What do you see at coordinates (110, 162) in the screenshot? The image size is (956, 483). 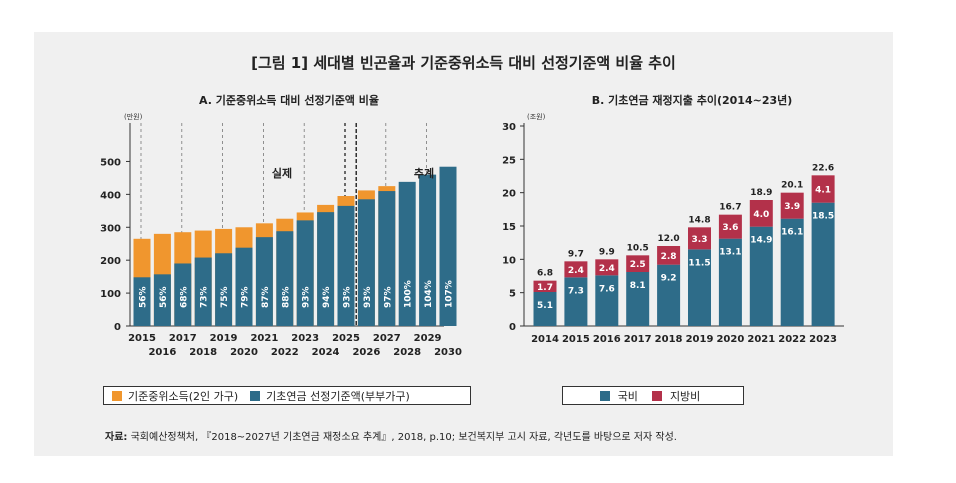 I see `y-tick-label: 500` at bounding box center [110, 162].